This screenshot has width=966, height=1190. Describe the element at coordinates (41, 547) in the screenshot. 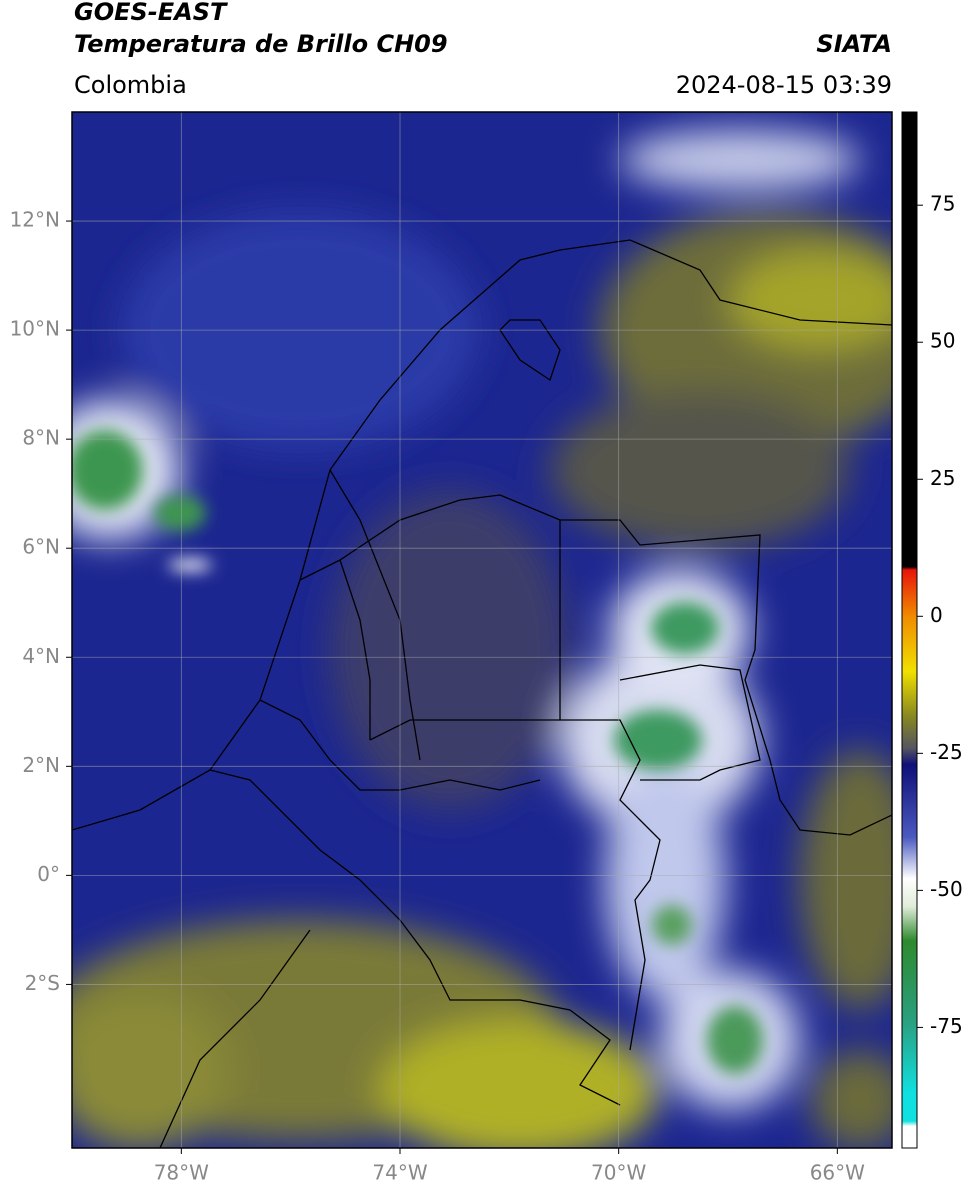

I see `lat-tick-label: 6°N` at that location.